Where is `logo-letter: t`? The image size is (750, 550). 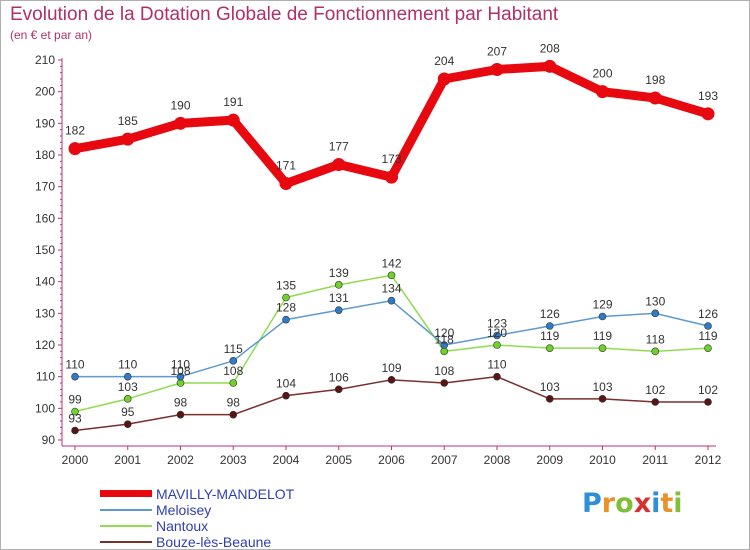 logo-letter: t is located at coordinates (667, 503).